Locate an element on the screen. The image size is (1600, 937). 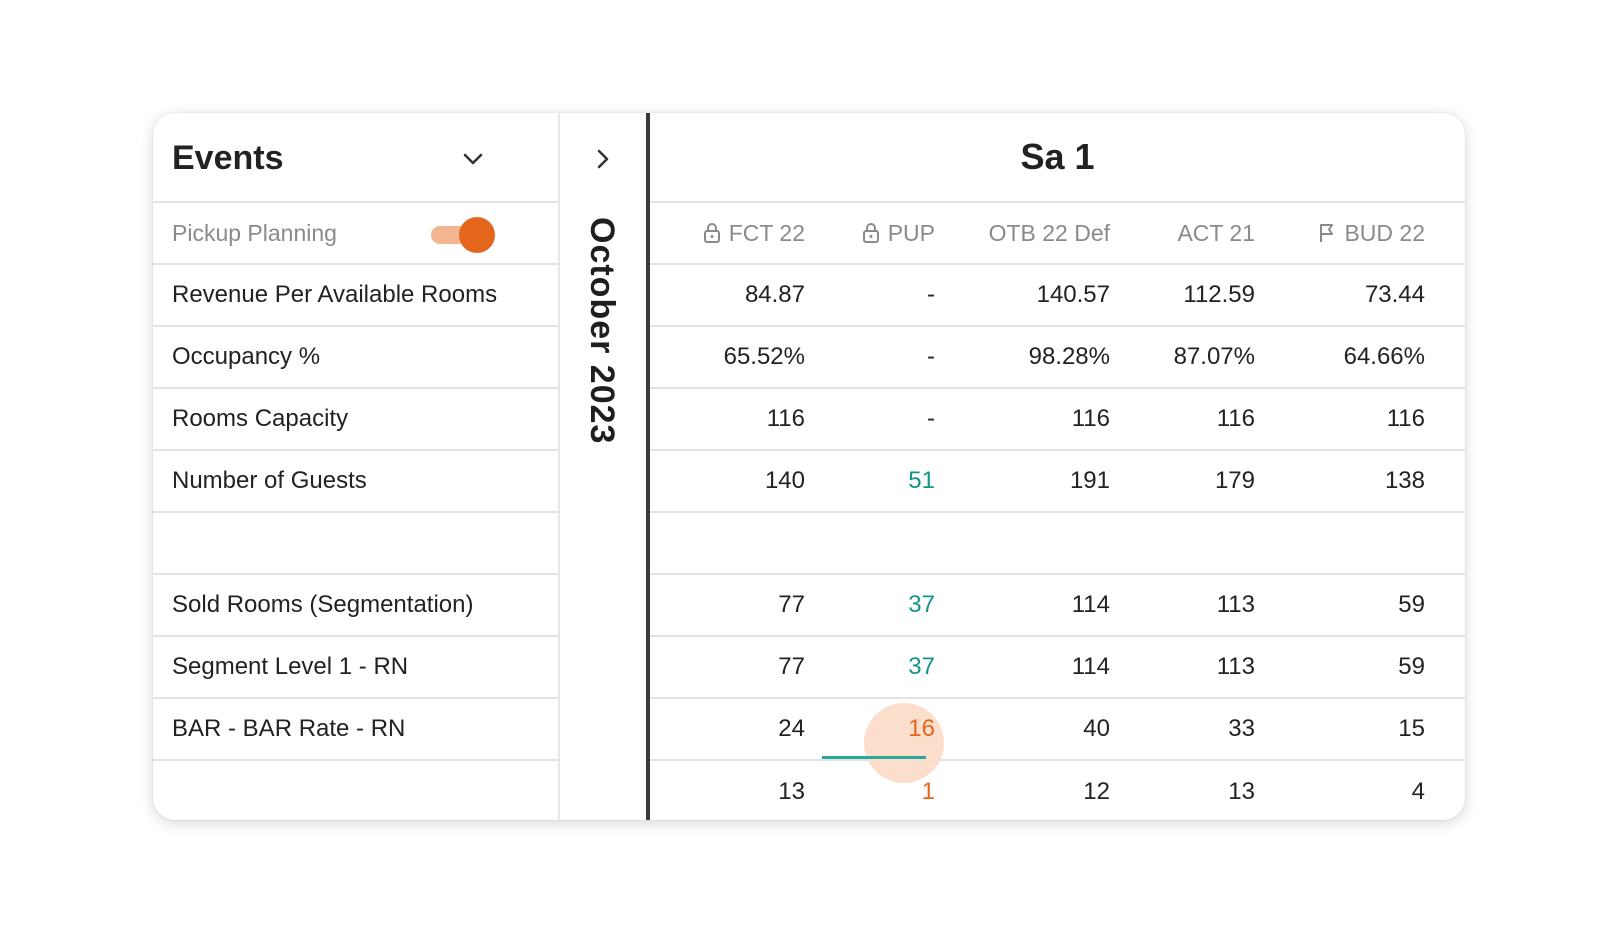
flag-icon is located at coordinates (1327, 233).